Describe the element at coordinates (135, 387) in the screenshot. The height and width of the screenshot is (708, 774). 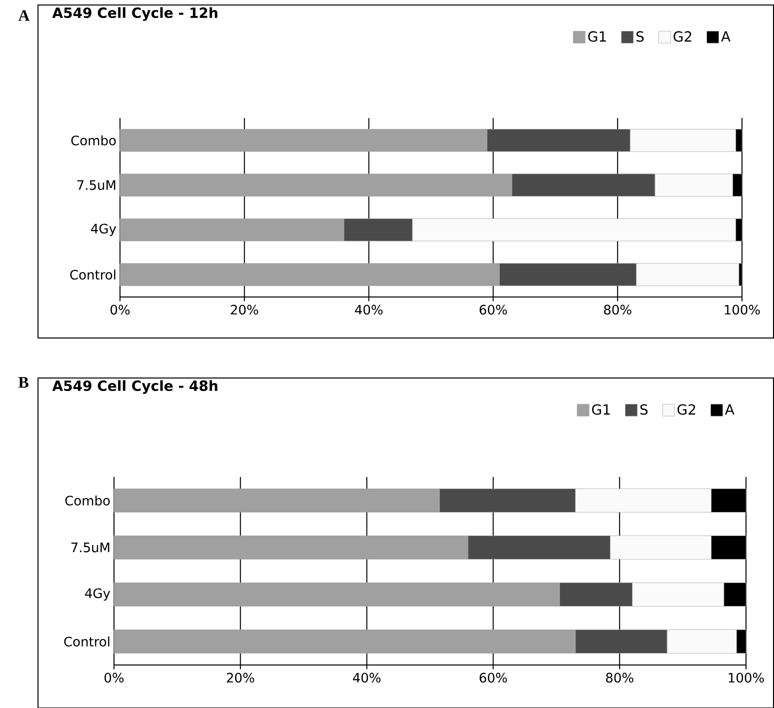
I see `chart-title: A549 Cell Cycle - 48h` at that location.